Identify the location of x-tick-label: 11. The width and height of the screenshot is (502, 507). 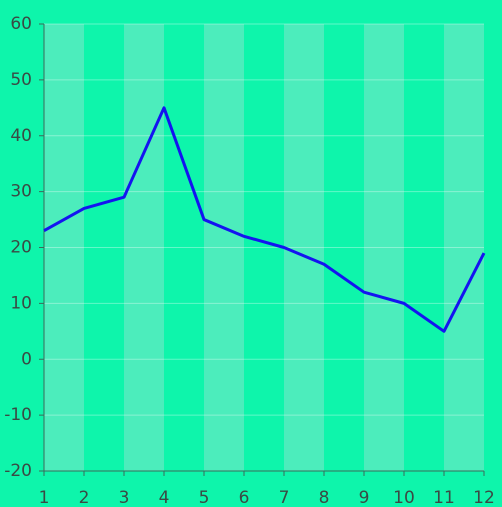
(444, 497).